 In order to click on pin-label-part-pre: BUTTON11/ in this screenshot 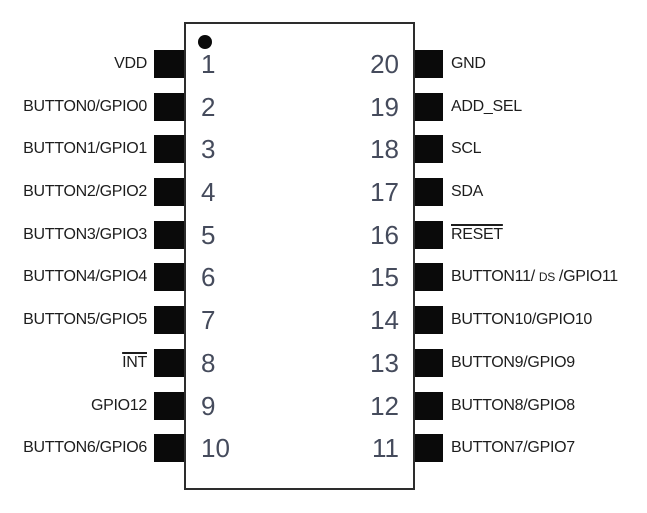, I will do `click(493, 276)`.